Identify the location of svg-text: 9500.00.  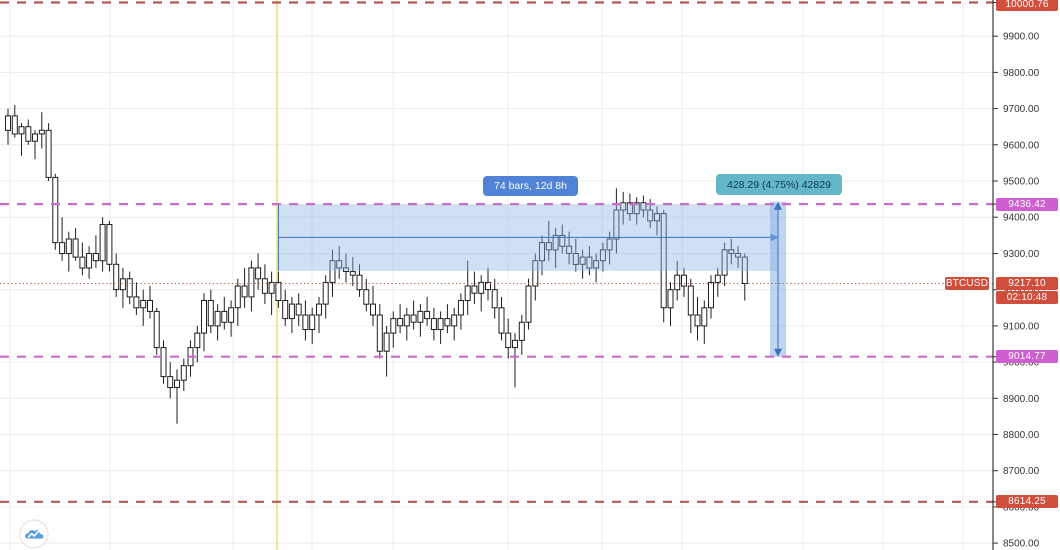
(1021, 182).